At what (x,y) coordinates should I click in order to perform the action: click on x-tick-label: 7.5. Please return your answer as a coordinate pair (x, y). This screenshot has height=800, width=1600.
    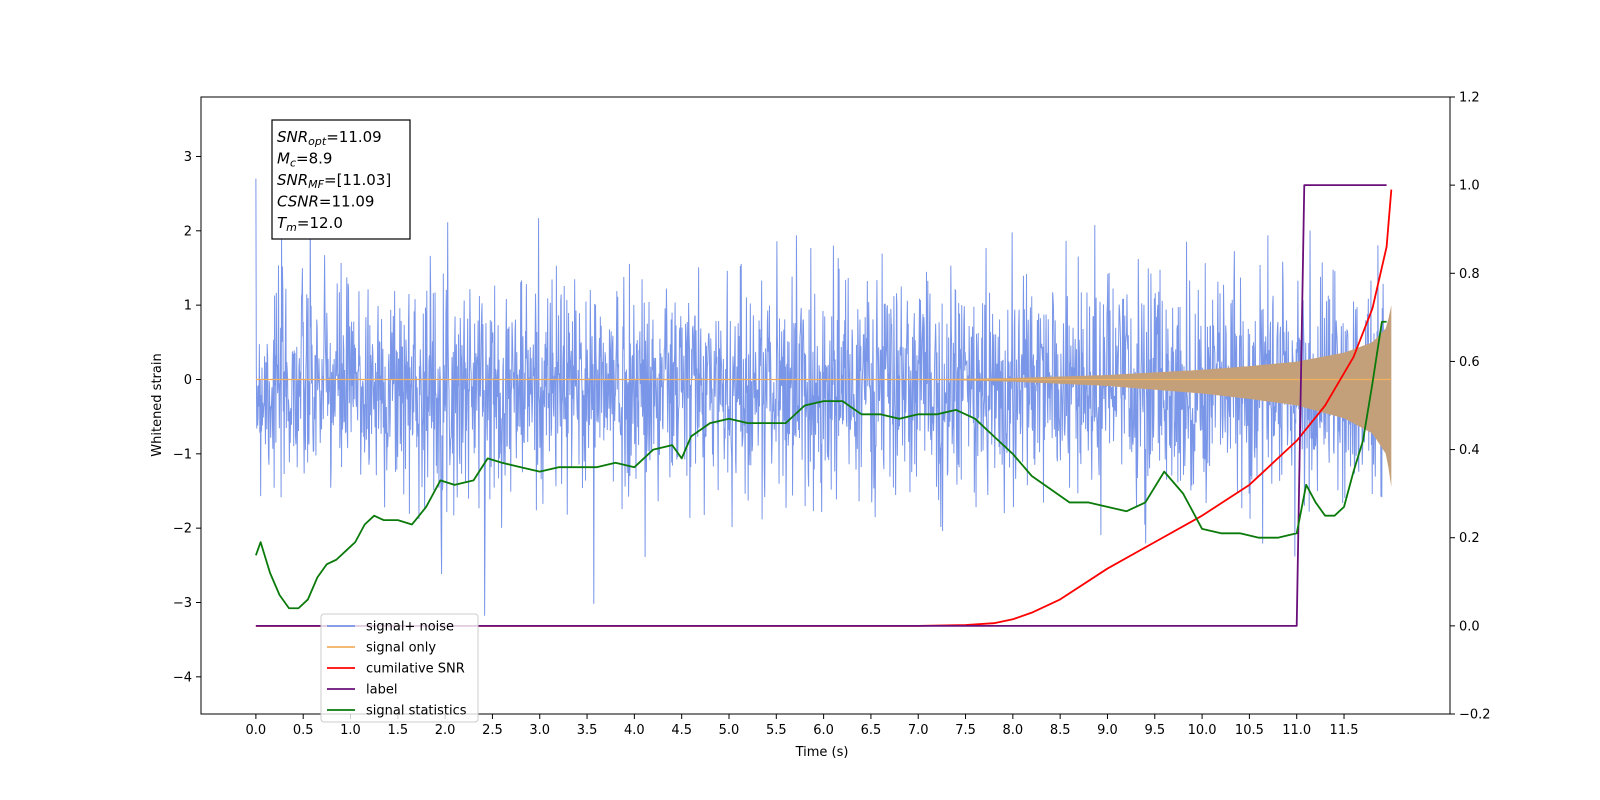
    Looking at the image, I should click on (965, 730).